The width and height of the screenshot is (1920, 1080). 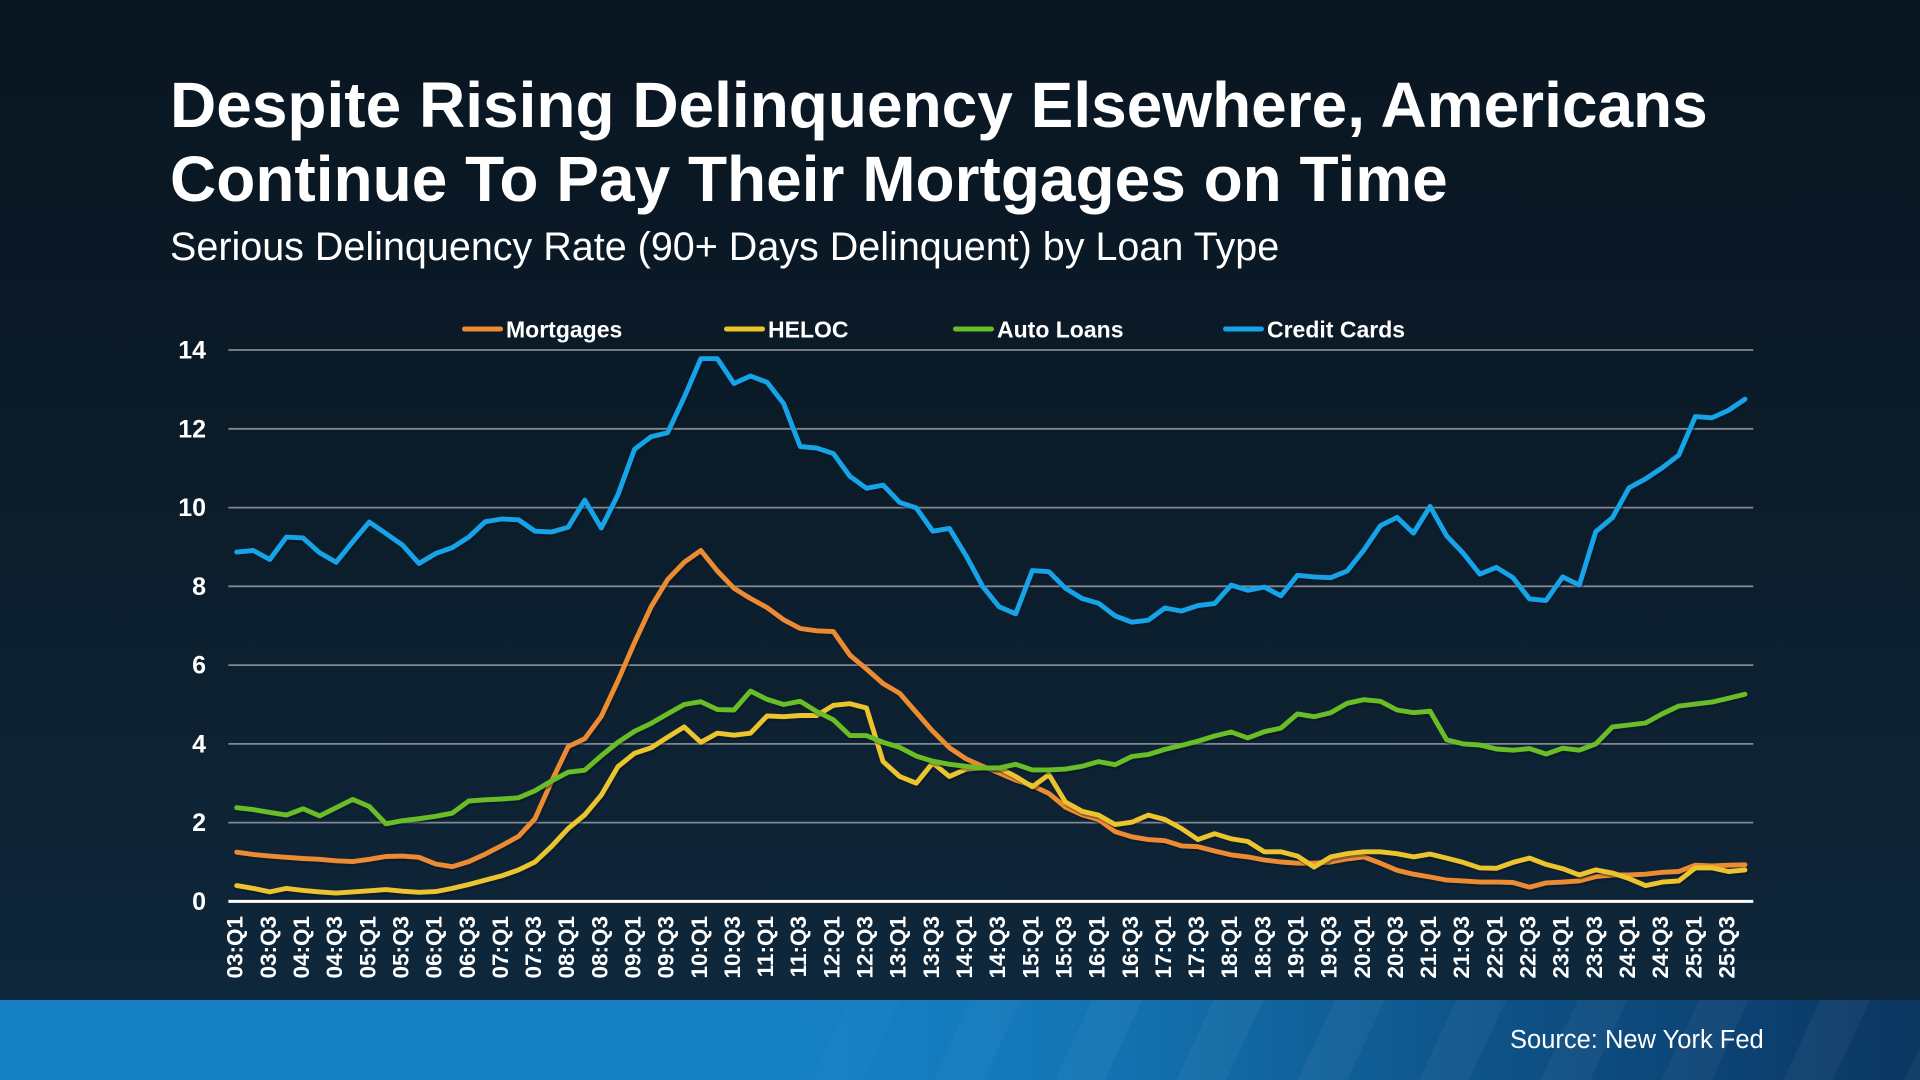 I want to click on svg-text: 20:Q1, so click(x=1362, y=947).